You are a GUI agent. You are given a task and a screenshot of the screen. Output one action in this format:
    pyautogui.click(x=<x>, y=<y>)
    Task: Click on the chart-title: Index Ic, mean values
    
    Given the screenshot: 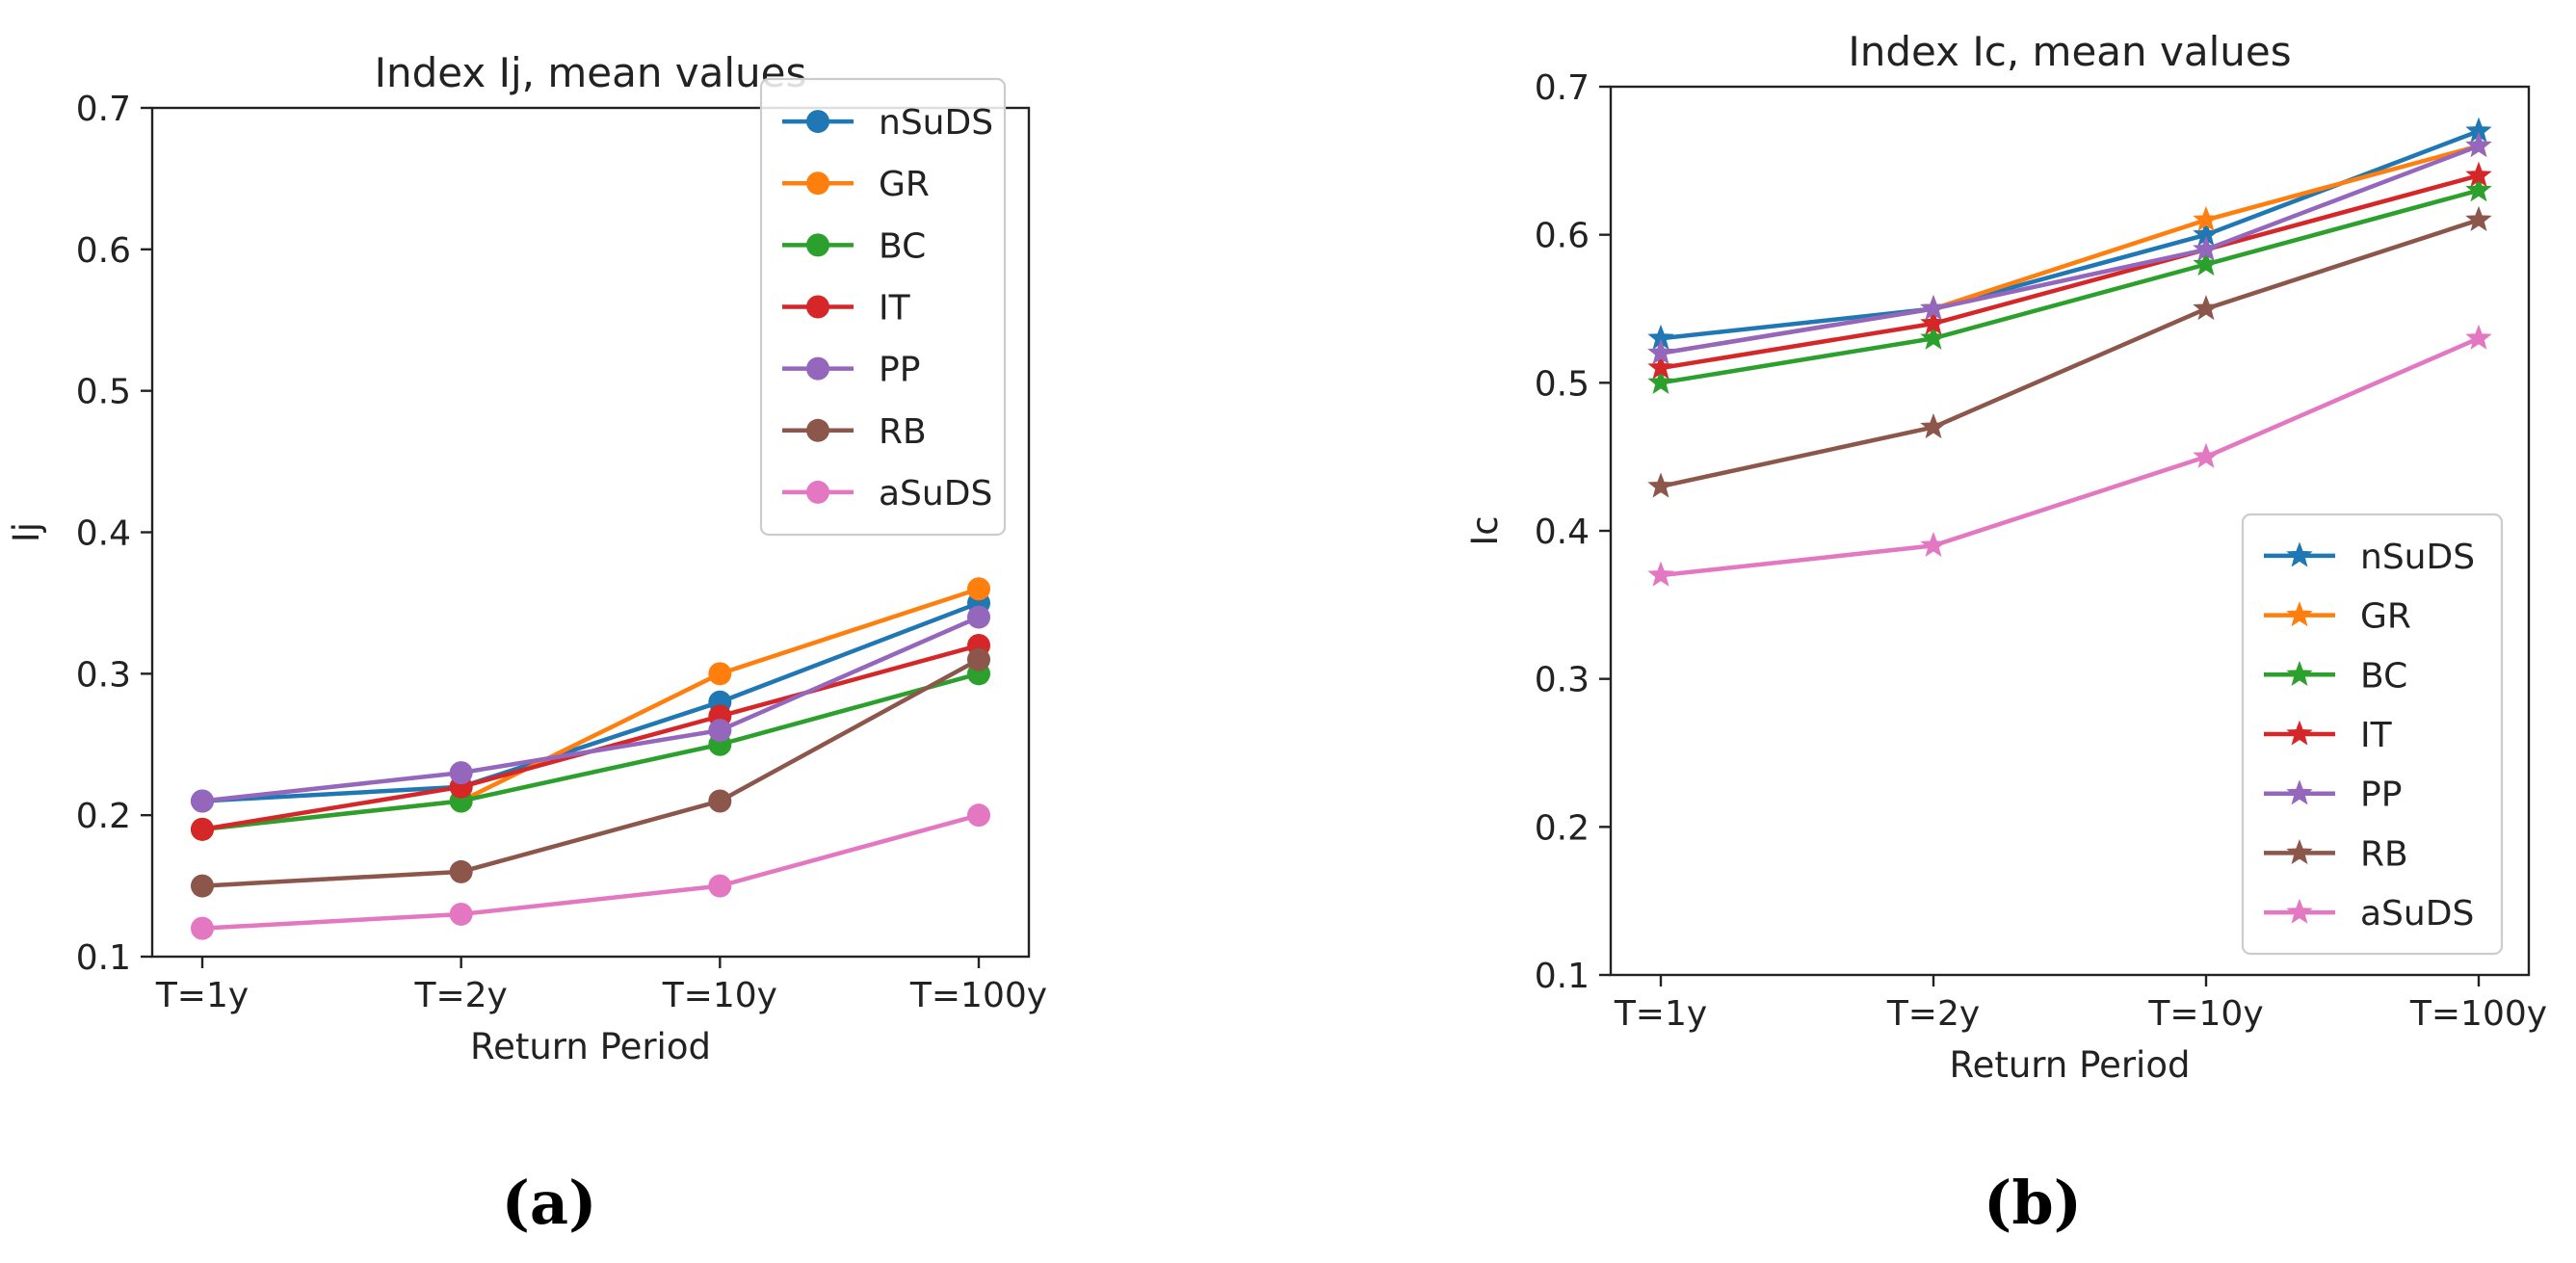 What is the action you would take?
    pyautogui.click(x=2069, y=51)
    